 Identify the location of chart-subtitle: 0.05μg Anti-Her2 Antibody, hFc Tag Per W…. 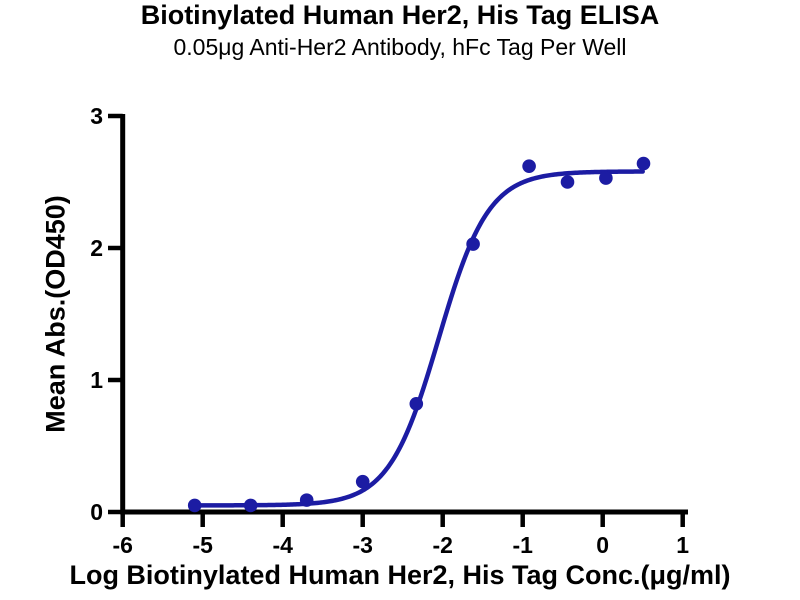
(400, 47).